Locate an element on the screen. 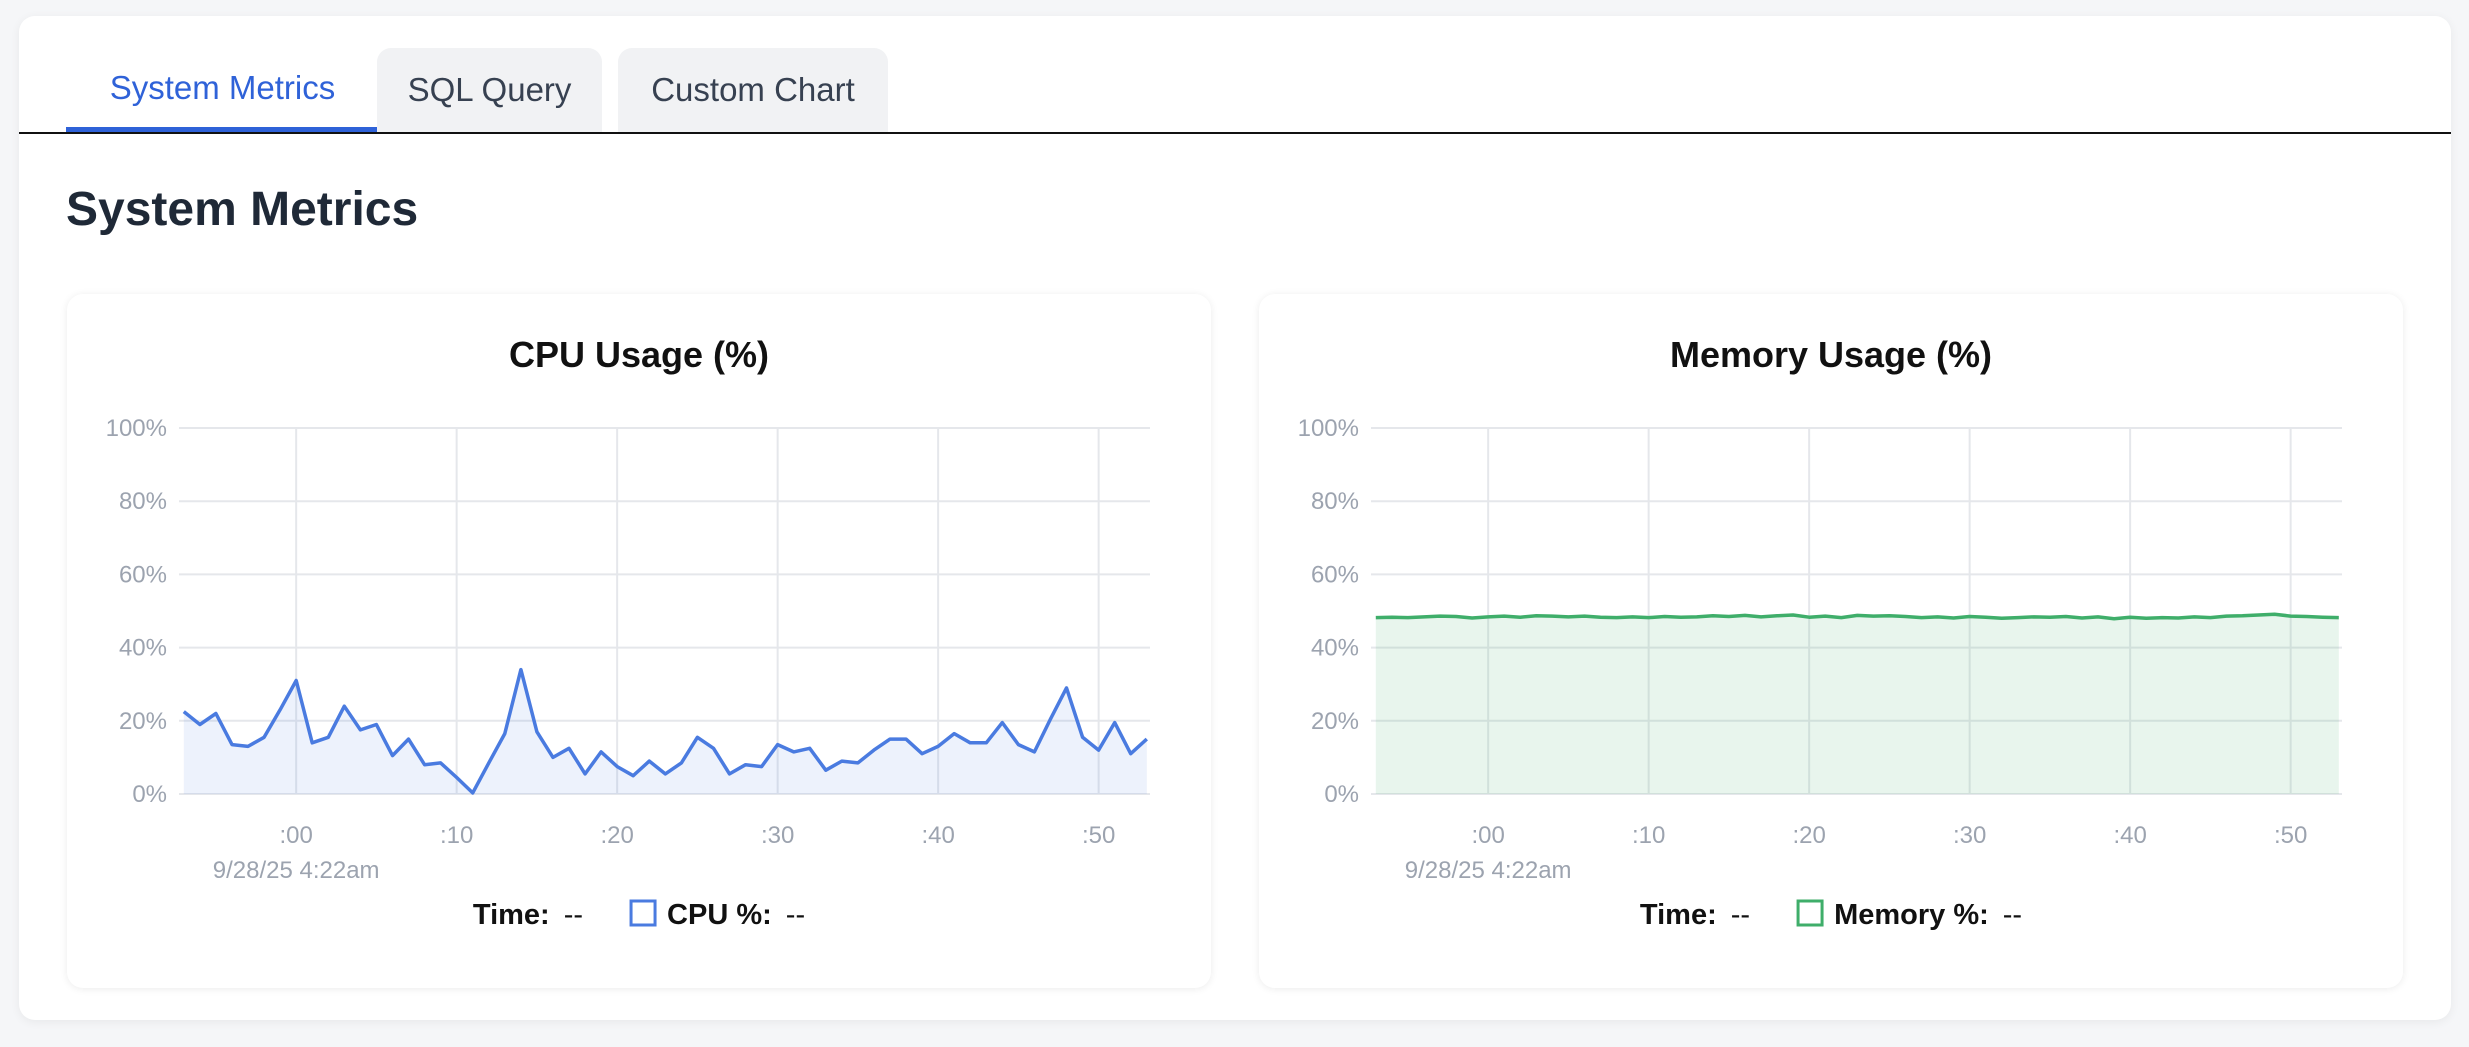  cpu-series-line is located at coordinates (665, 731).